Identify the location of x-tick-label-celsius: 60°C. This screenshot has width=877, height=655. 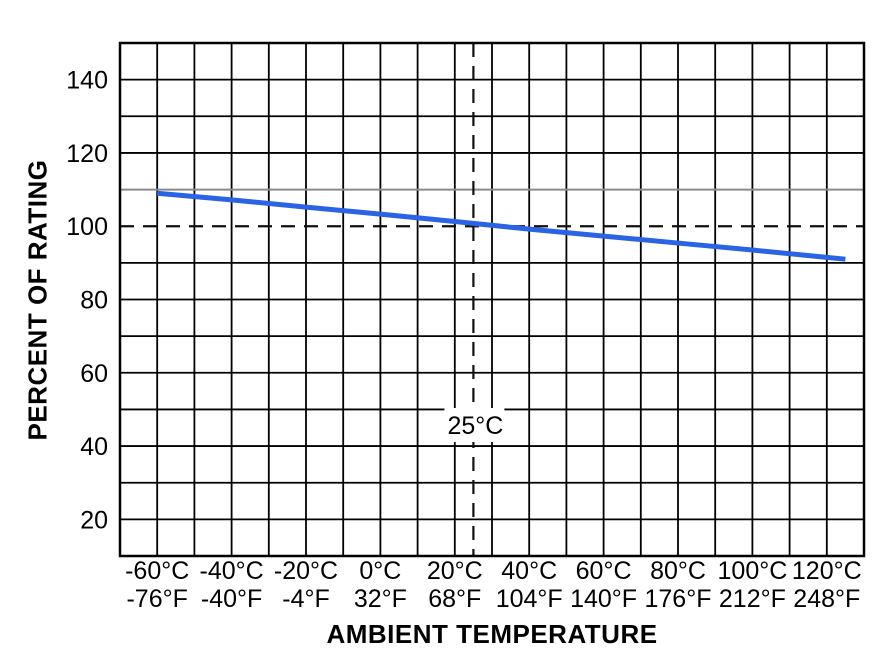
(604, 571).